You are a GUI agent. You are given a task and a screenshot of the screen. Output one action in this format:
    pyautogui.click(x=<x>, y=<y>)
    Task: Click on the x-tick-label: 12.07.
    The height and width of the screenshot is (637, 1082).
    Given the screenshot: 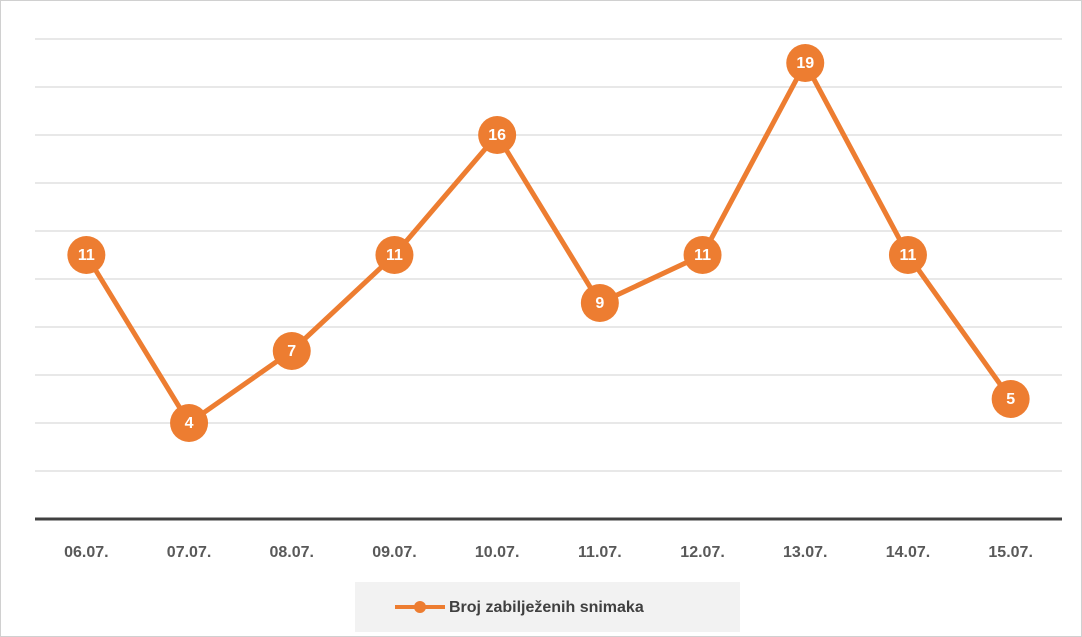 What is the action you would take?
    pyautogui.click(x=702, y=552)
    